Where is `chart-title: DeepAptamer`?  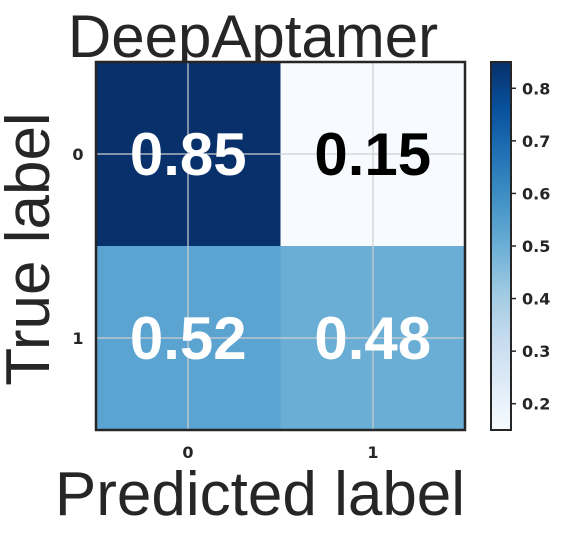 chart-title: DeepAptamer is located at coordinates (253, 36).